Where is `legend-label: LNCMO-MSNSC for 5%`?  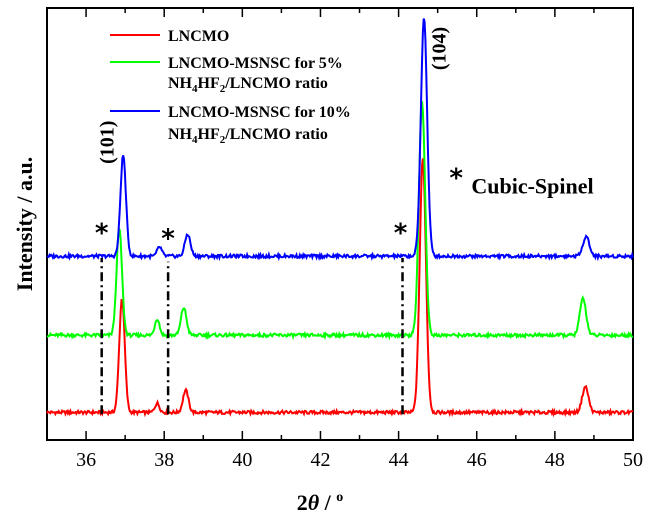 legend-label: LNCMO-MSNSC for 5% is located at coordinates (255, 63).